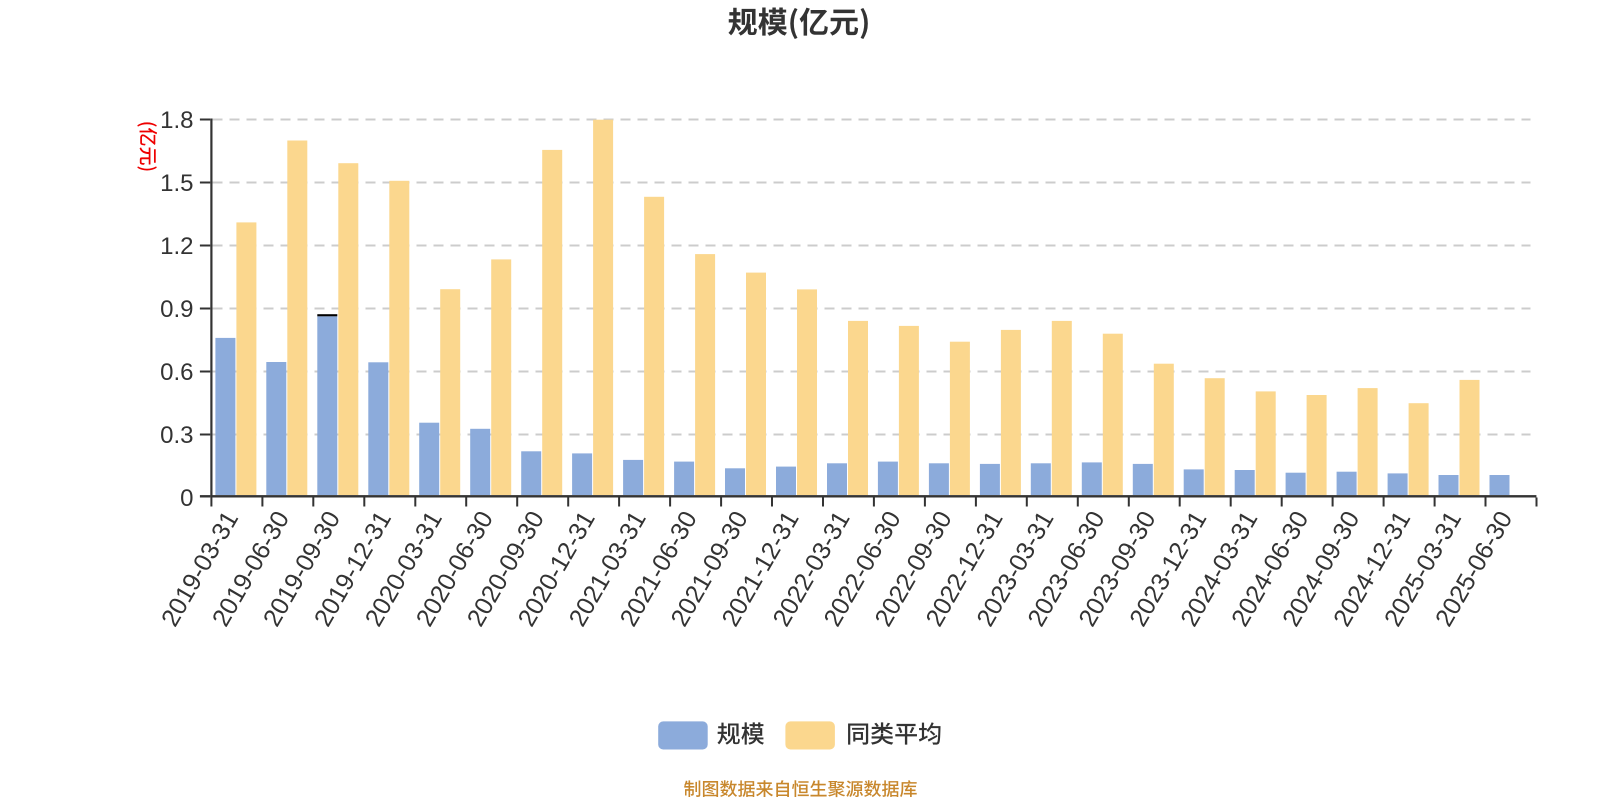 This screenshot has height=805, width=1600. I want to click on svg-text: 0, so click(186, 498).